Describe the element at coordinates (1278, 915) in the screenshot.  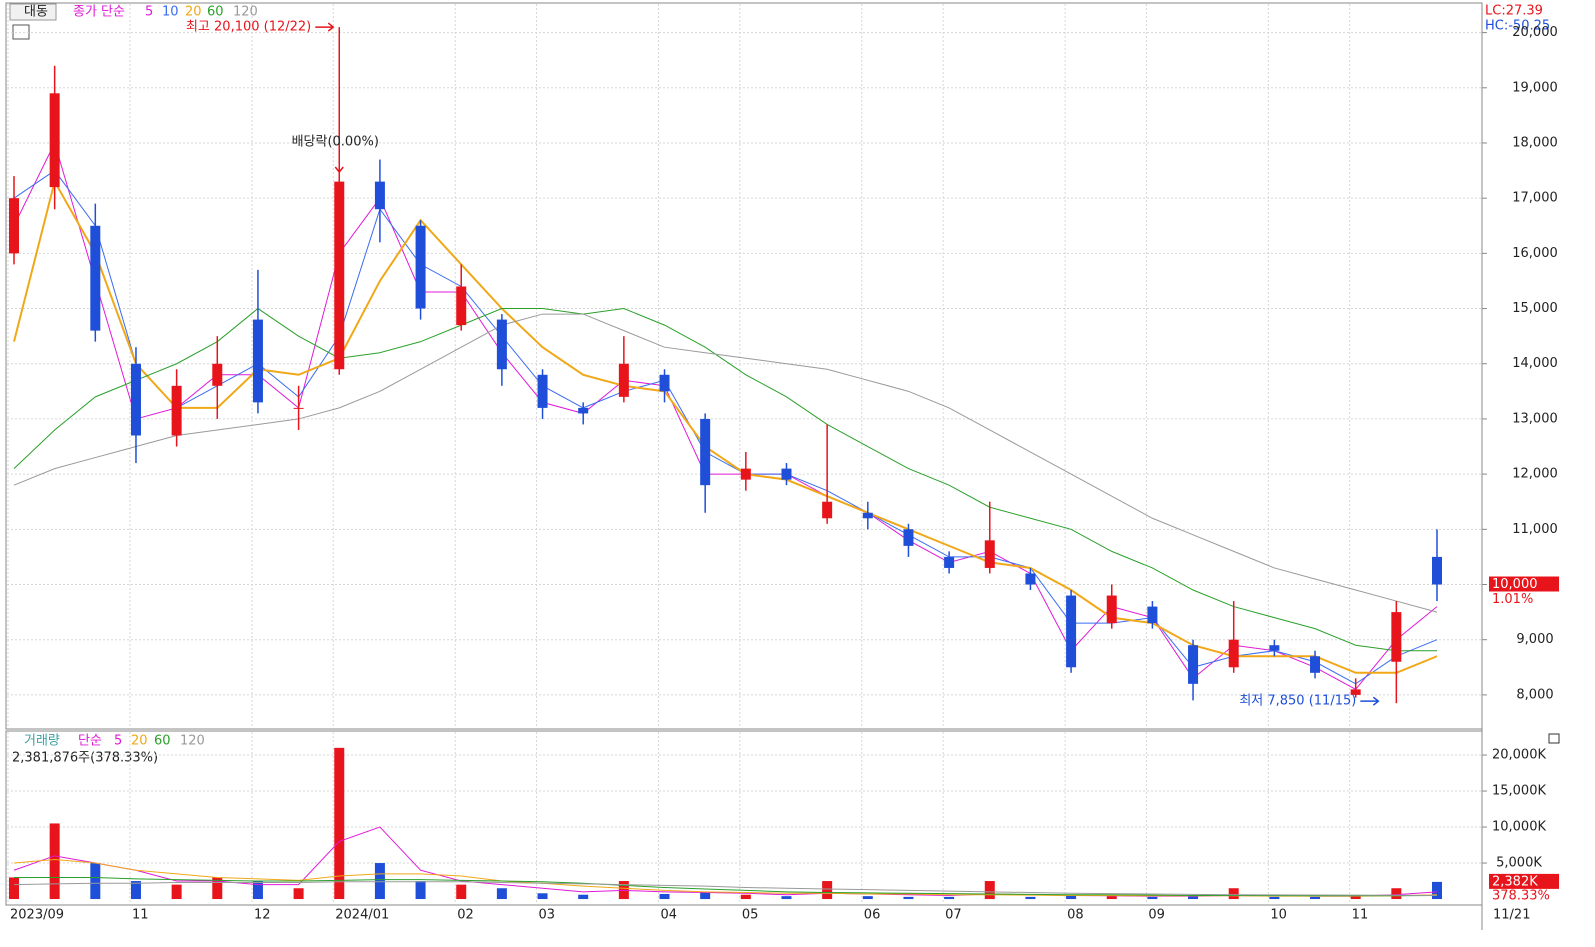
I see `x-tick-label: 10` at that location.